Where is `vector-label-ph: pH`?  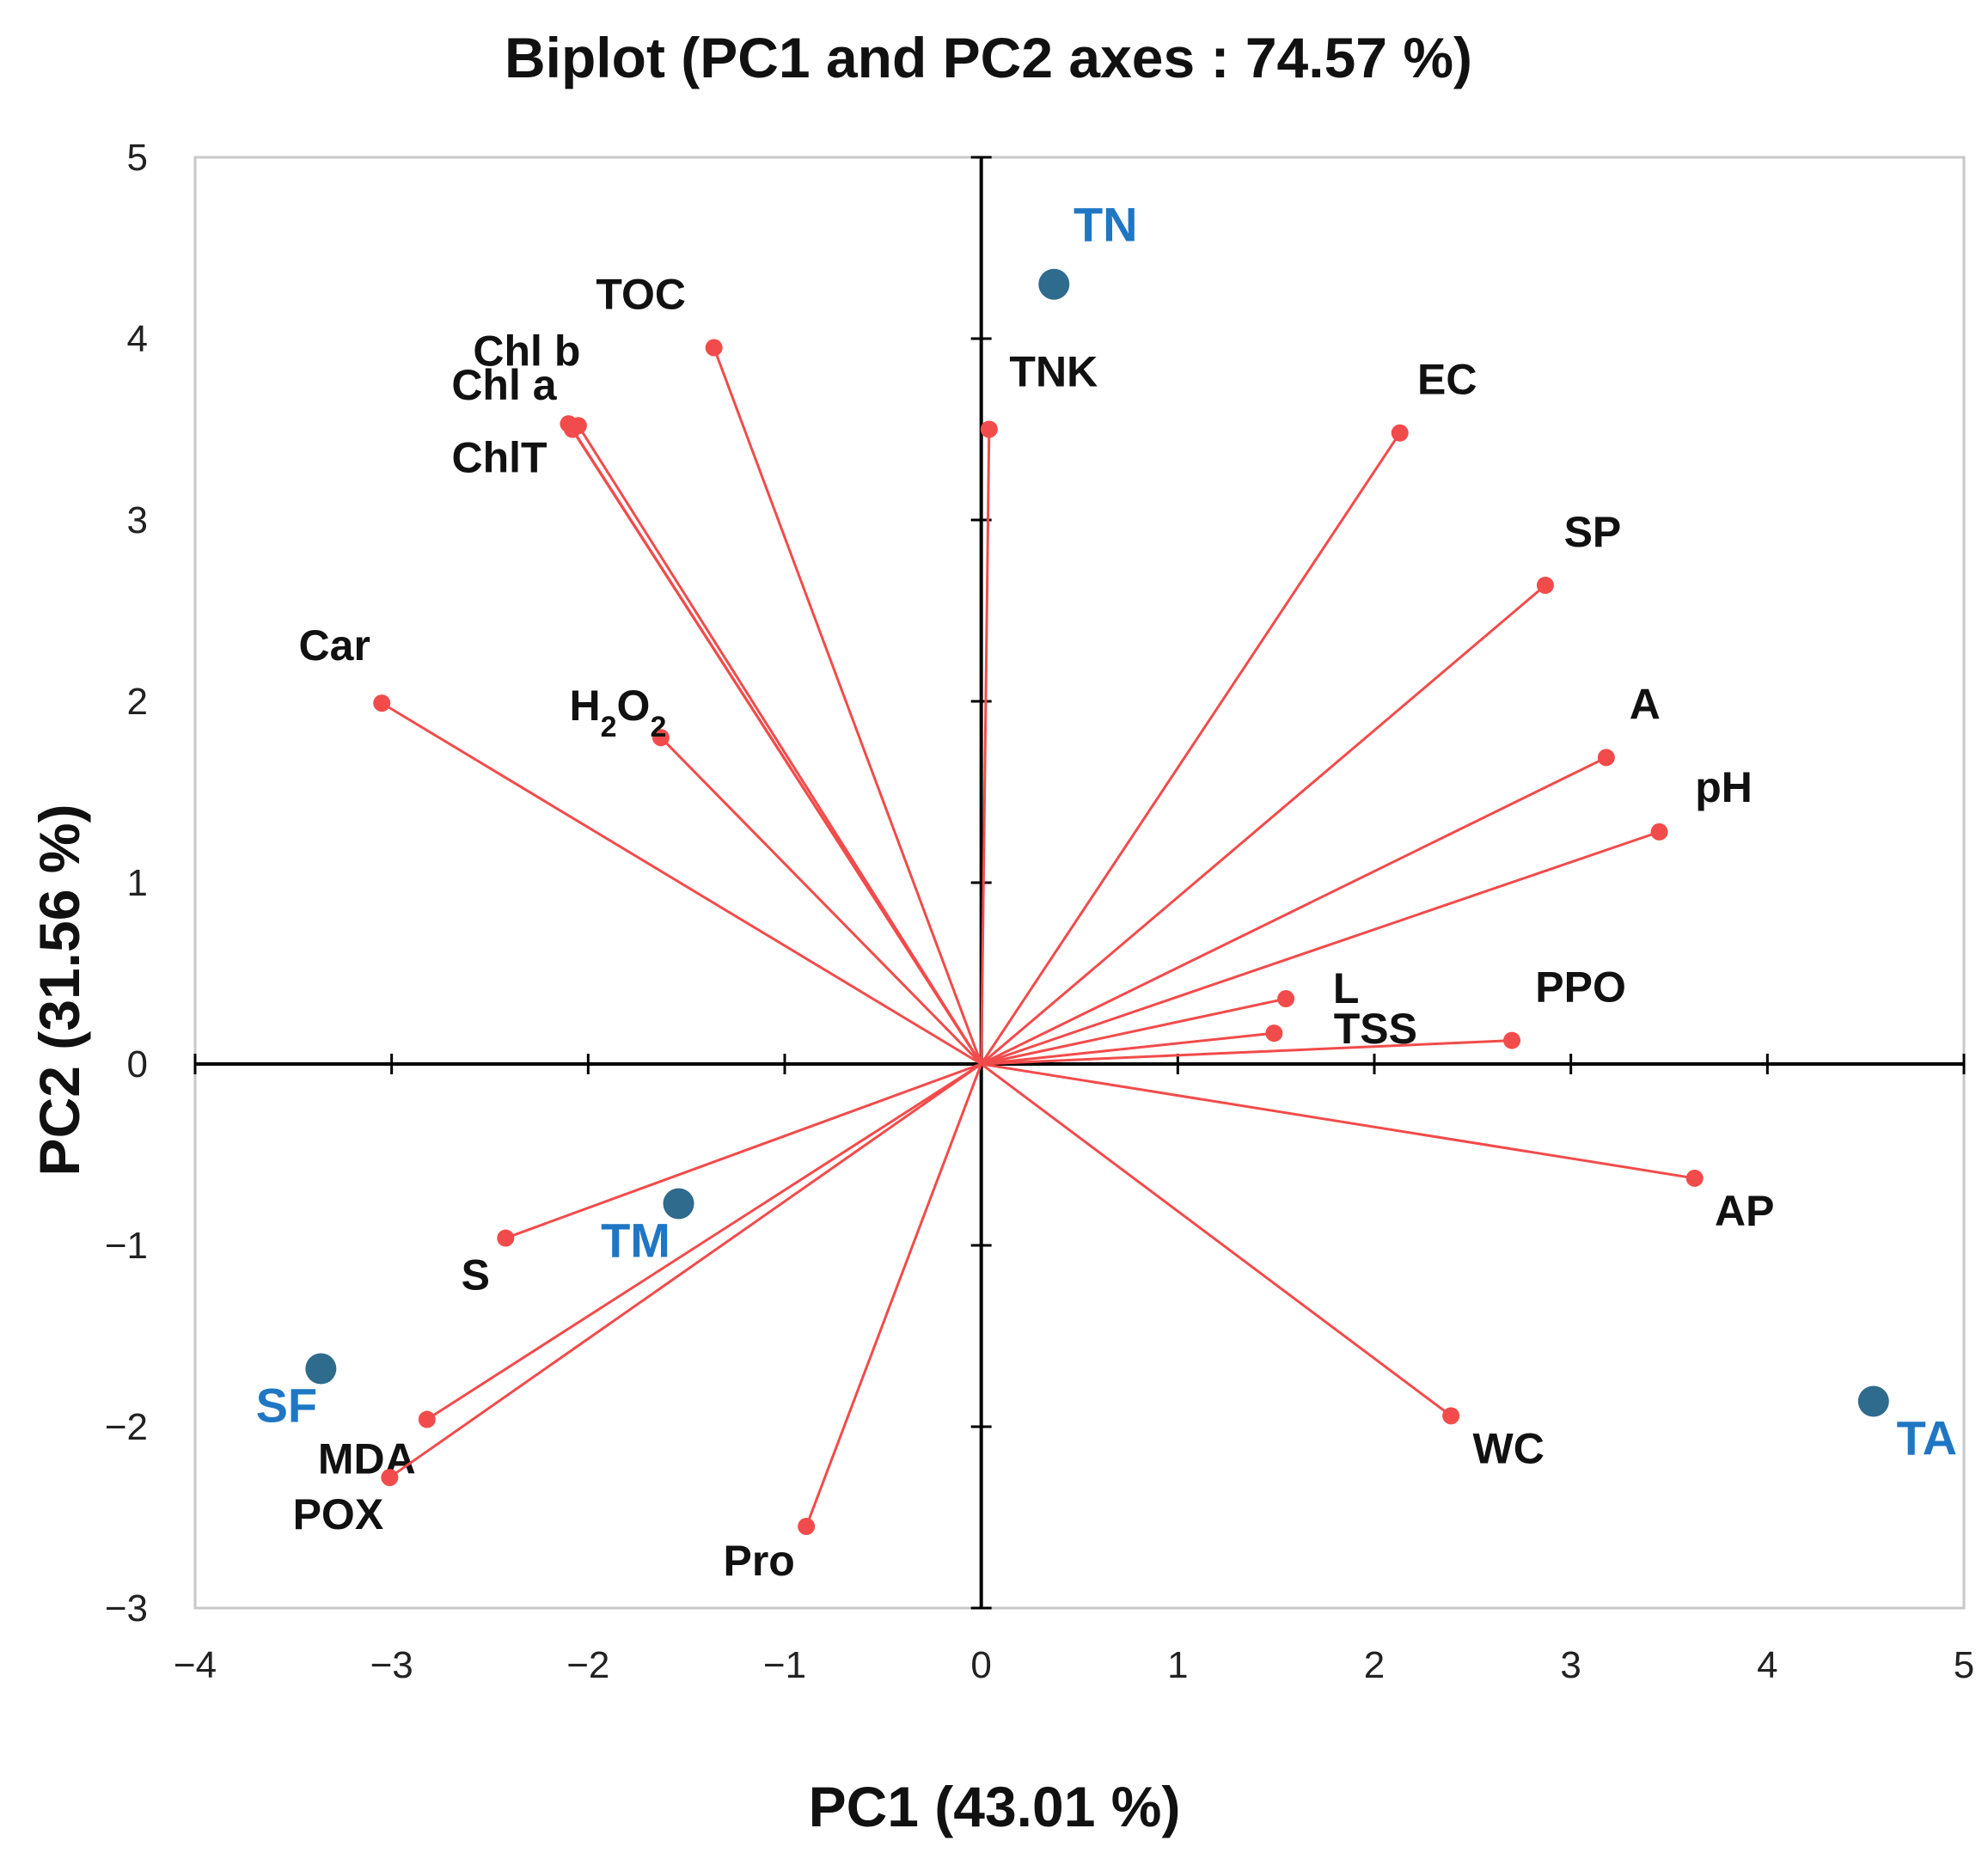 vector-label-ph: pH is located at coordinates (1724, 787).